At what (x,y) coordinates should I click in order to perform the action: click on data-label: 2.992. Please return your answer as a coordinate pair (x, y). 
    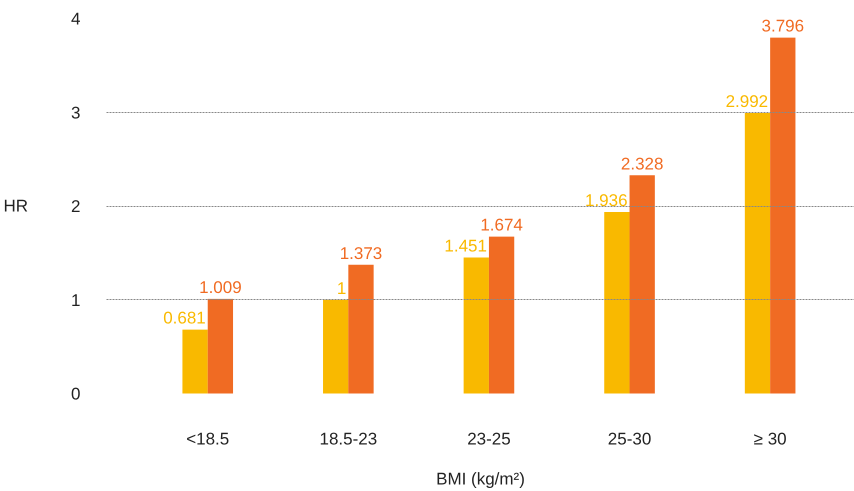
    Looking at the image, I should click on (747, 101).